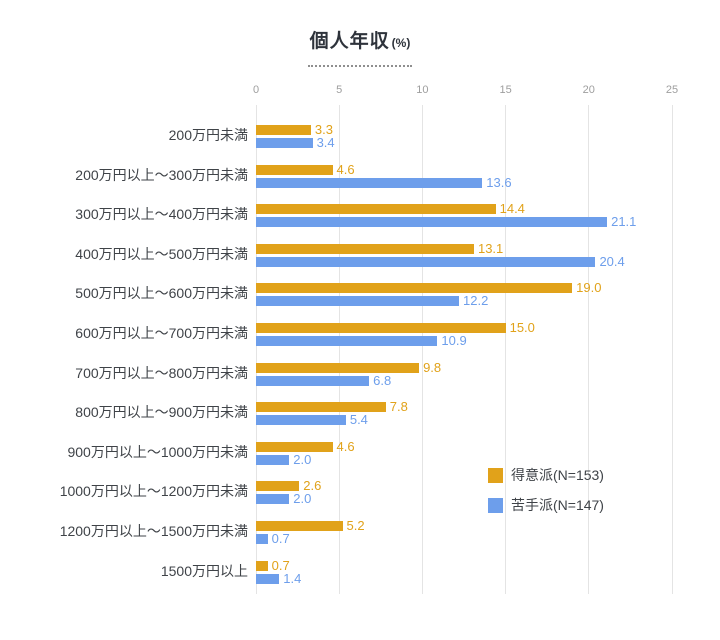 This screenshot has width=720, height=640. I want to click on category-label: 300万円以上〜400万円未満, so click(161, 214).